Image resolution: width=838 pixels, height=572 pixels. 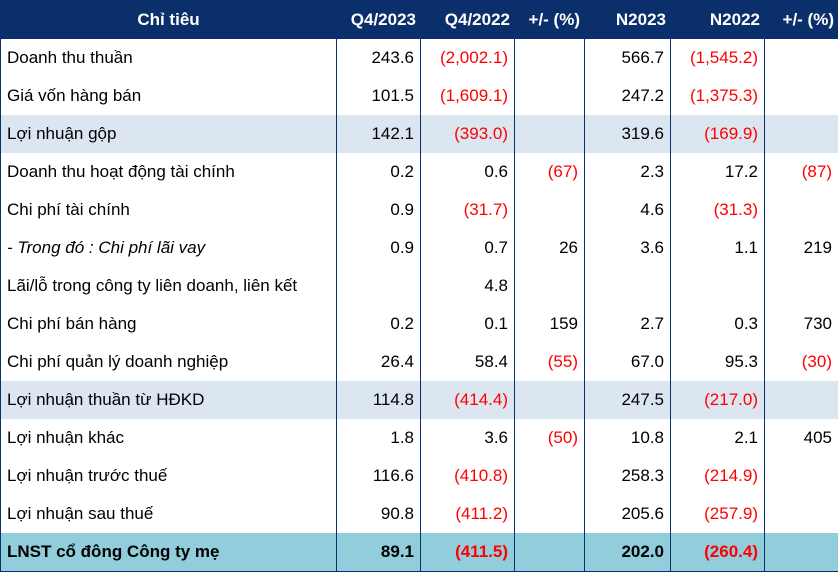 What do you see at coordinates (467, 438) in the screenshot?
I see `cell-q4-2022: 3.6` at bounding box center [467, 438].